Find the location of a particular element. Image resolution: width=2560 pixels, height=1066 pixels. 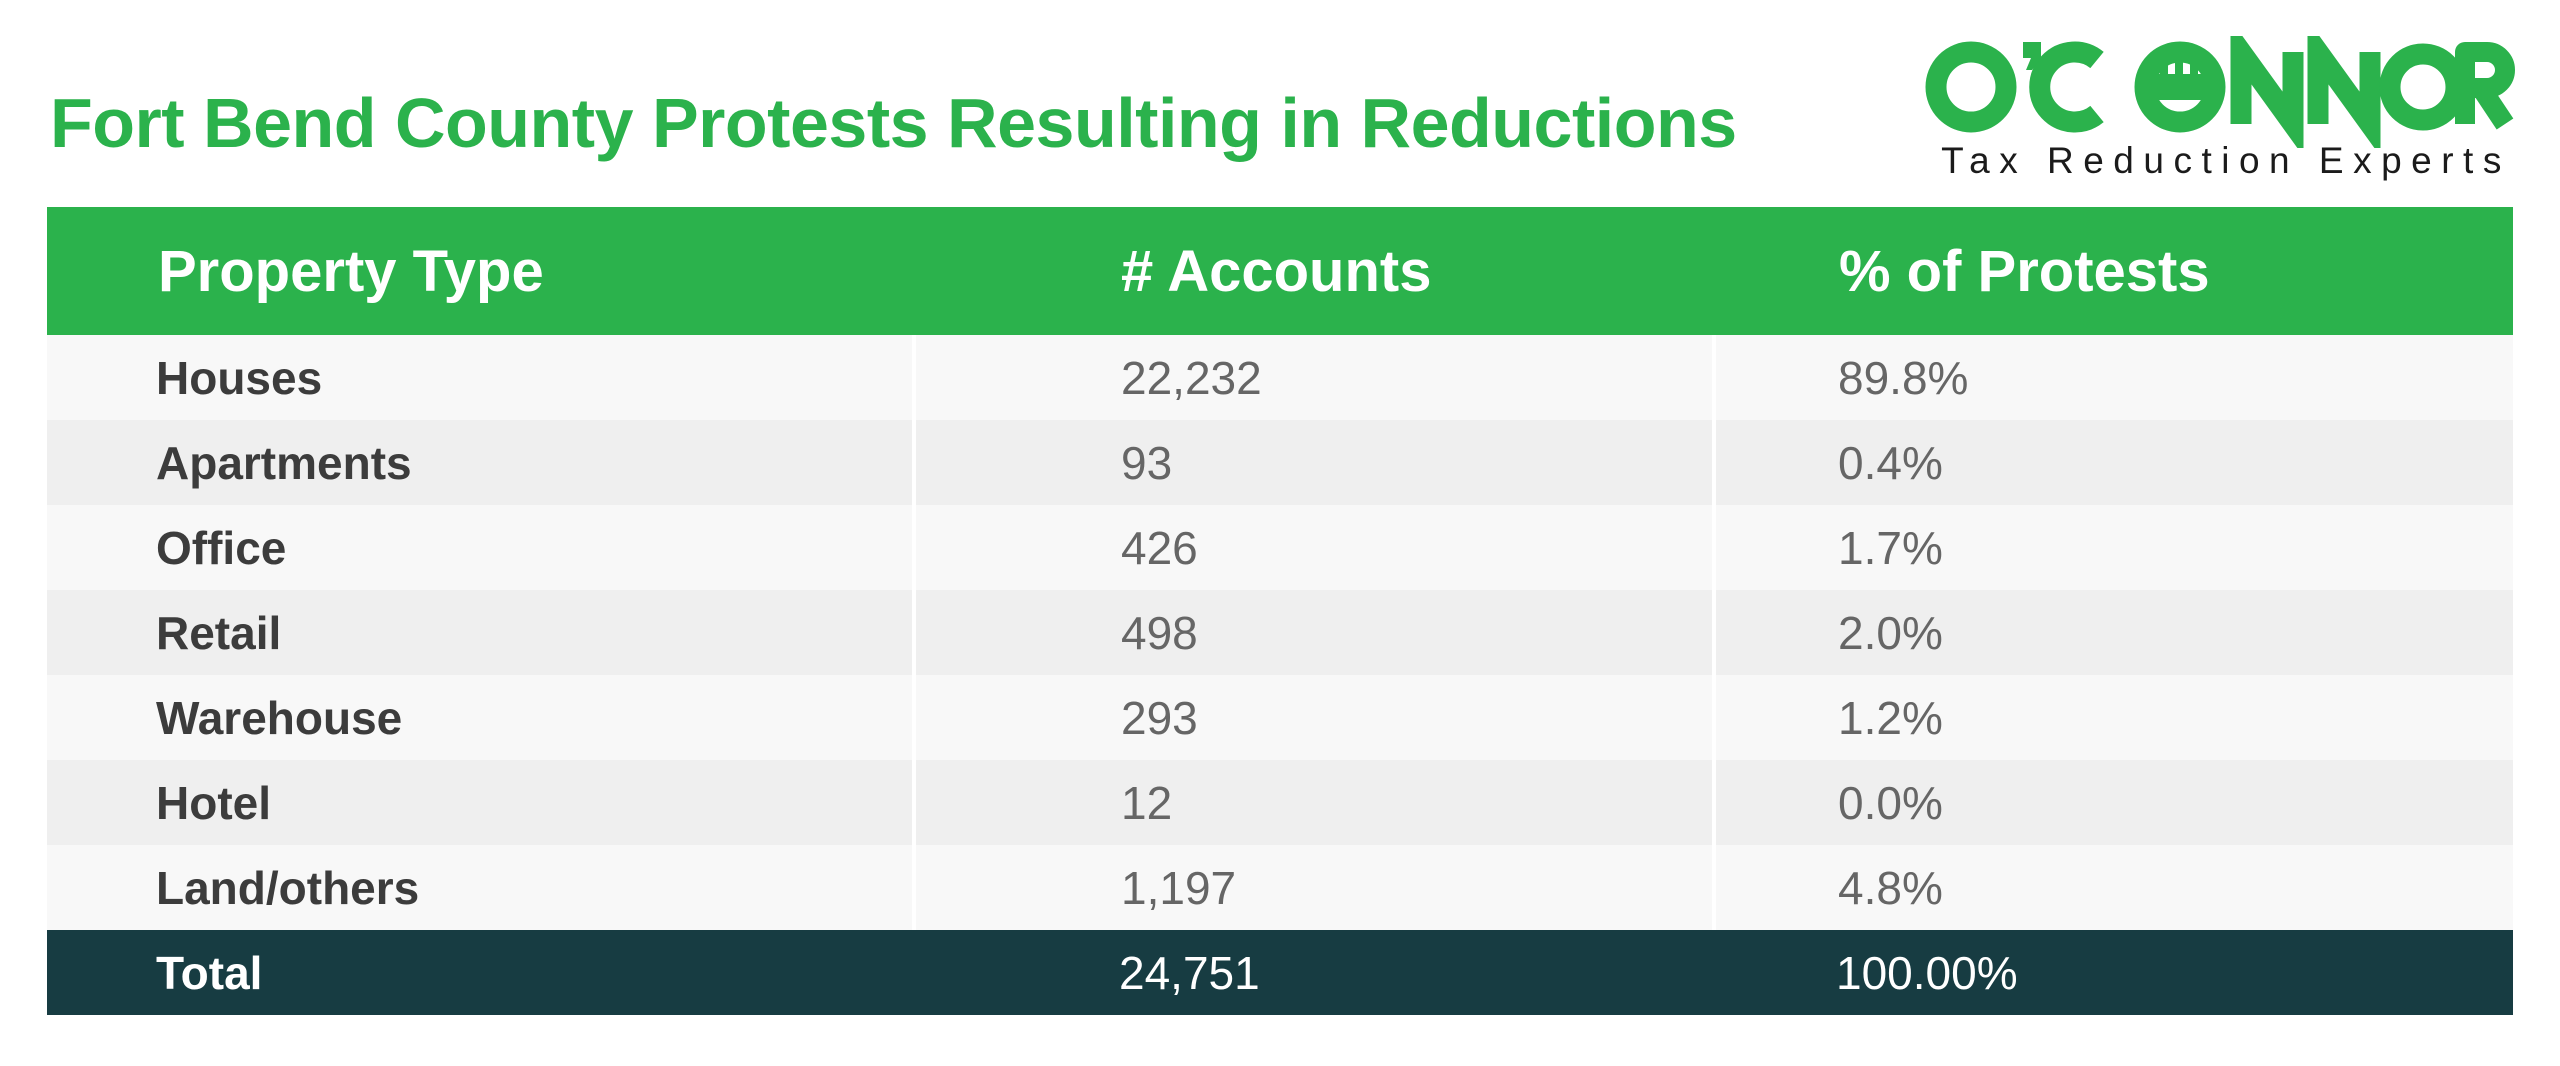

column-header-accounts: # Accounts is located at coordinates (1314, 271).